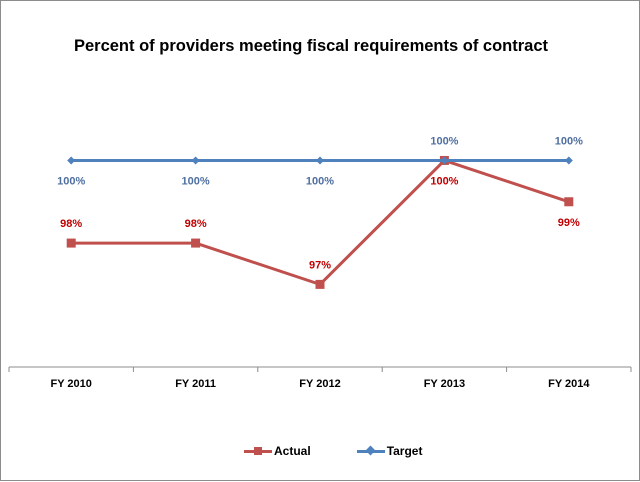 The width and height of the screenshot is (640, 482). What do you see at coordinates (569, 141) in the screenshot?
I see `data-label-target-fy-2014: 100%` at bounding box center [569, 141].